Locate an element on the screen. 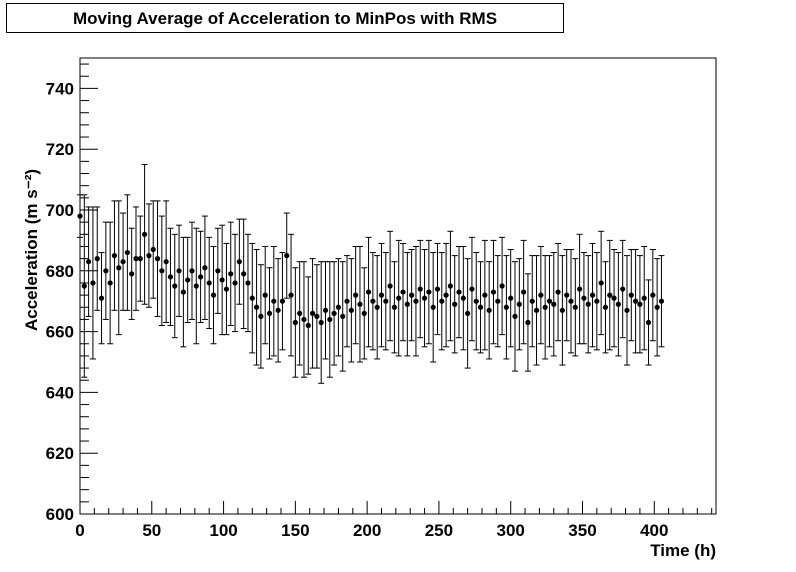 The height and width of the screenshot is (572, 796). y-tick-label: 720 is located at coordinates (60, 149).